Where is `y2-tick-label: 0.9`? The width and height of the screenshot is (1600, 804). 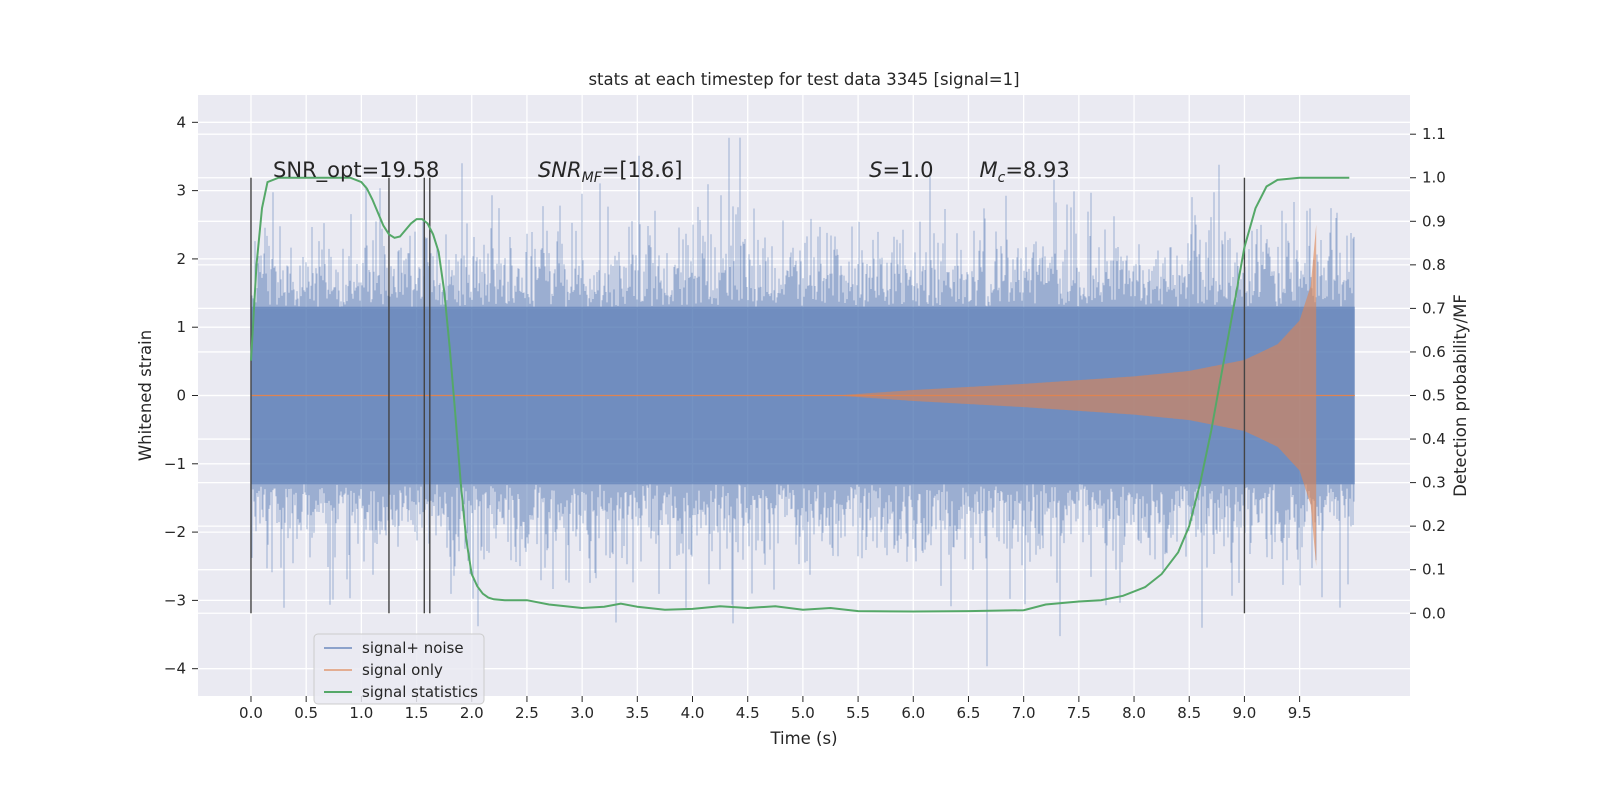 y2-tick-label: 0.9 is located at coordinates (1434, 221).